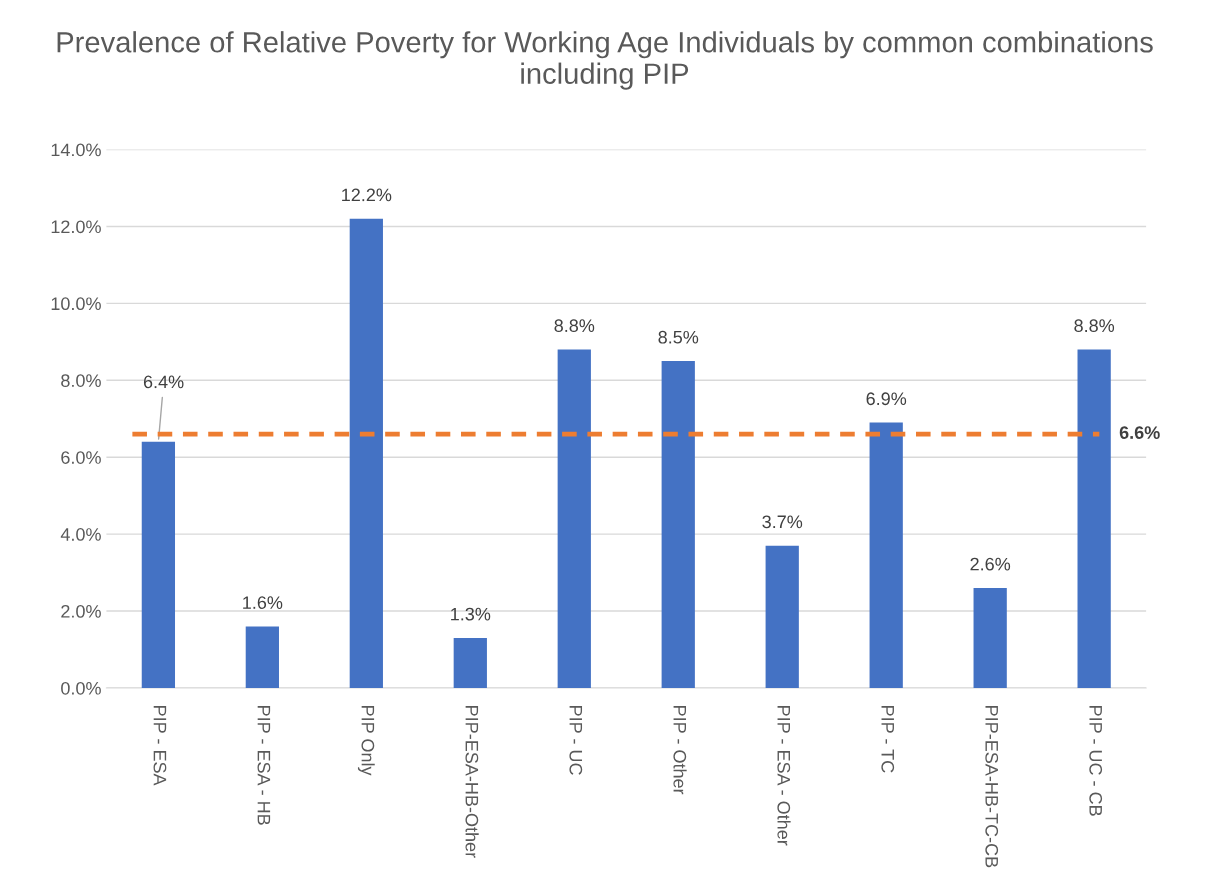 This screenshot has width=1209, height=890. I want to click on x-tick-label: PIP - ESA - Other, so click(784, 776).